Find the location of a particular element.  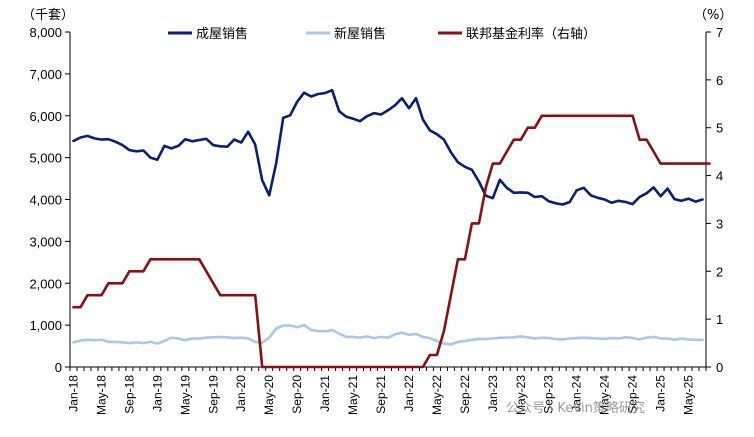

x-tick-label: May-20 is located at coordinates (269, 395).